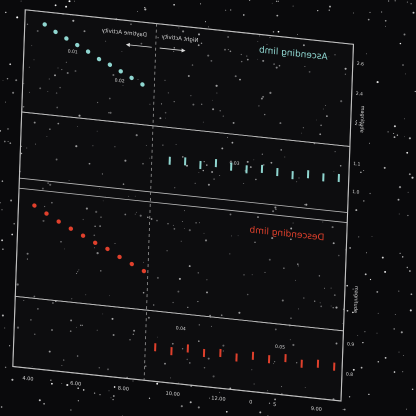 This screenshot has height=416, width=416. I want to click on right-axis-label-bottom: magnitude, so click(355, 300).